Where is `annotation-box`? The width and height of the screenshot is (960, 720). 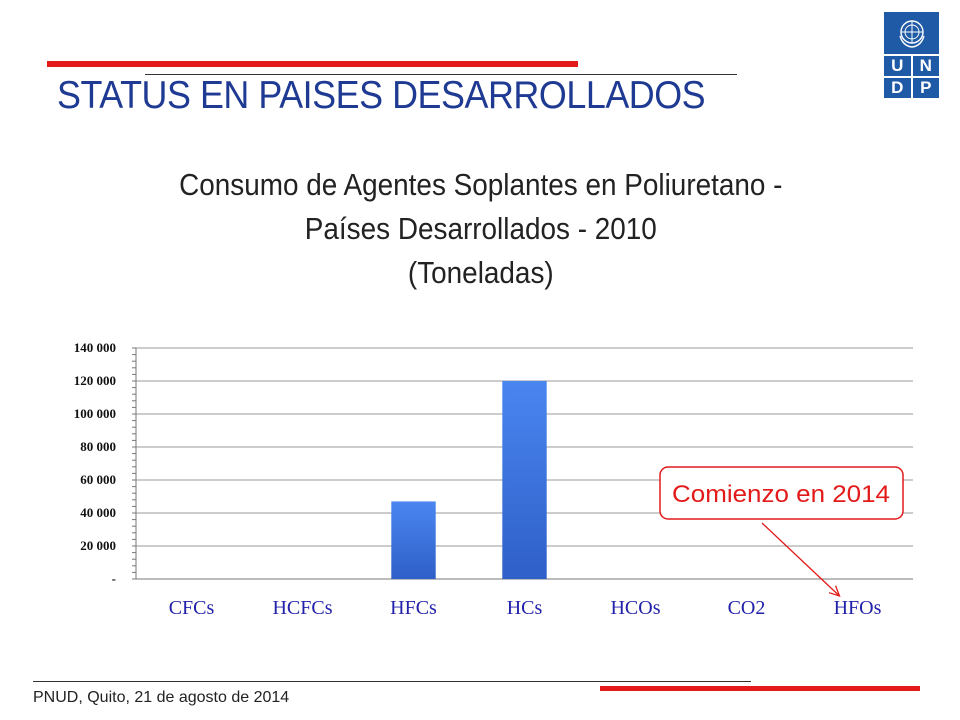
annotation-box is located at coordinates (781, 493).